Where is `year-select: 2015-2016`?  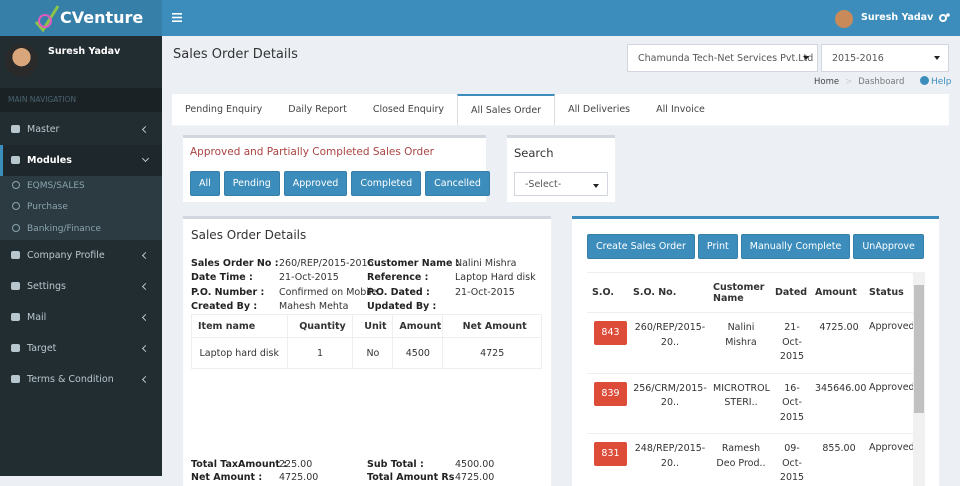 year-select: 2015-2016 is located at coordinates (885, 58).